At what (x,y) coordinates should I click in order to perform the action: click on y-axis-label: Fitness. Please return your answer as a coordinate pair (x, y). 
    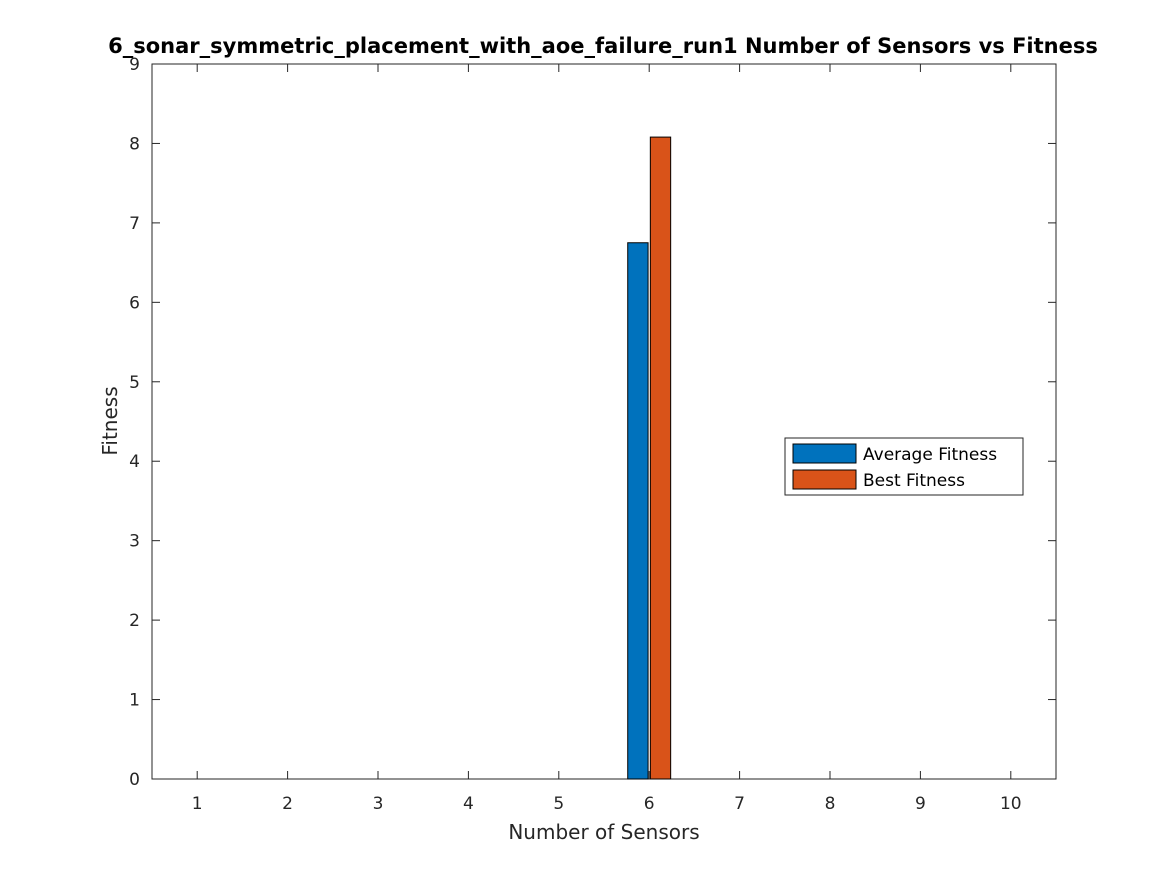
    Looking at the image, I should click on (110, 420).